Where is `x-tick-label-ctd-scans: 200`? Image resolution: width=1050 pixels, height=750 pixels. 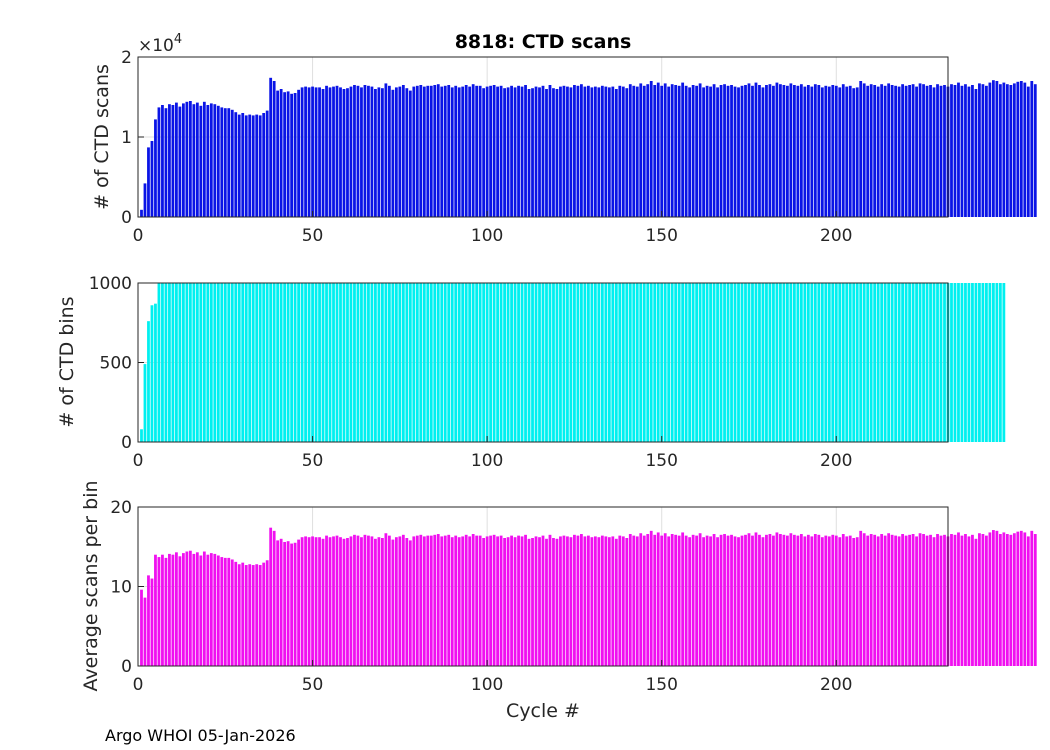
x-tick-label-ctd-scans: 200 is located at coordinates (836, 236).